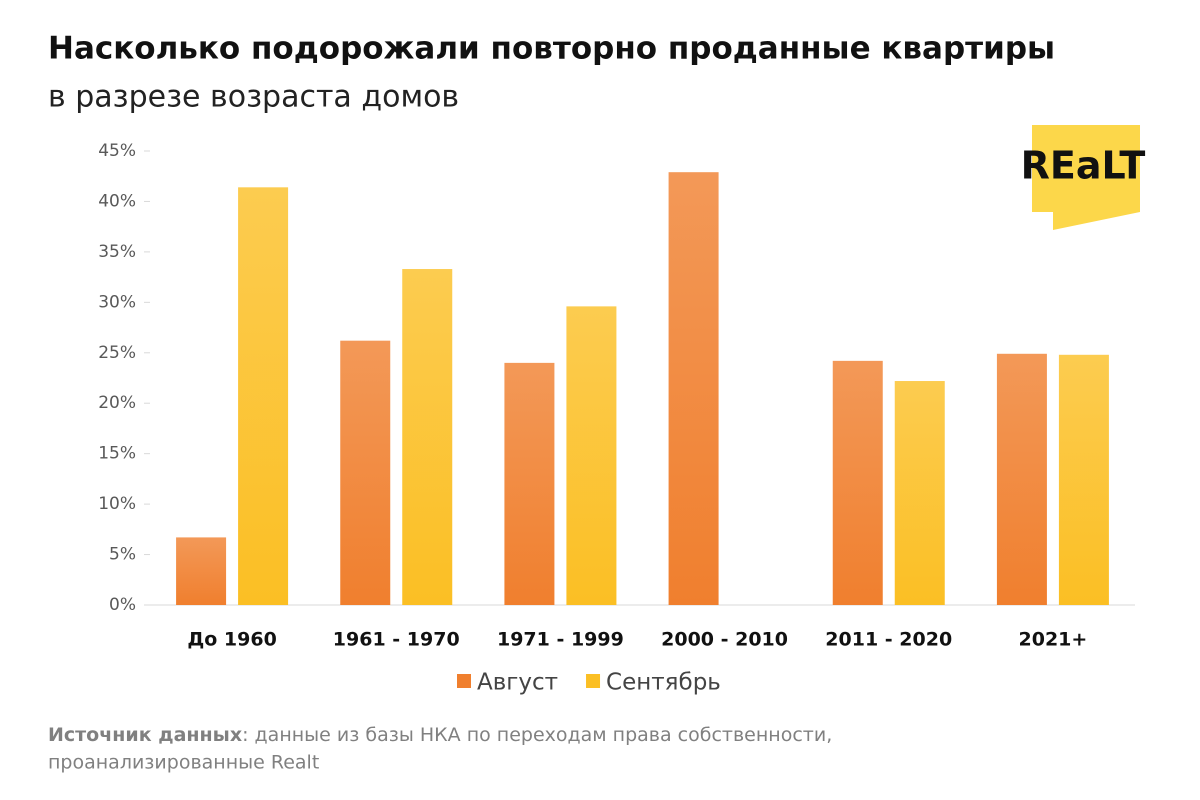  Describe the element at coordinates (117, 302) in the screenshot. I see `y-tick-label: 30%` at that location.